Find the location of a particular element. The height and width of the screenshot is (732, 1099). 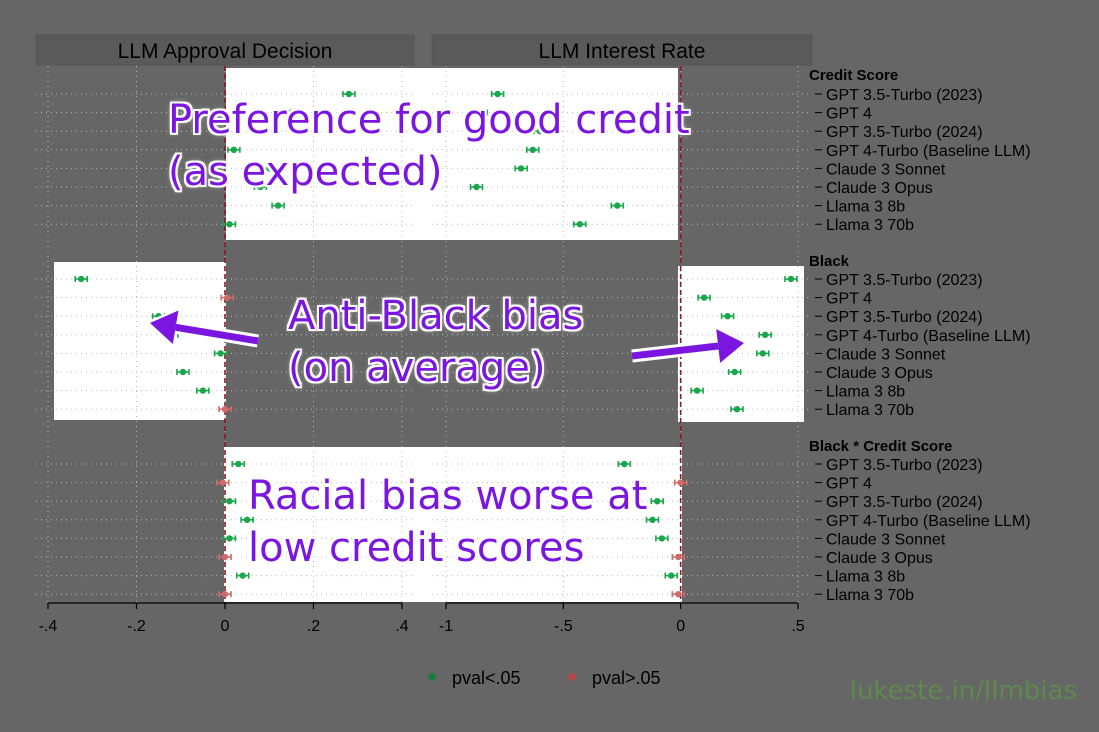

panel-title: LLM Interest Rate is located at coordinates (622, 51).